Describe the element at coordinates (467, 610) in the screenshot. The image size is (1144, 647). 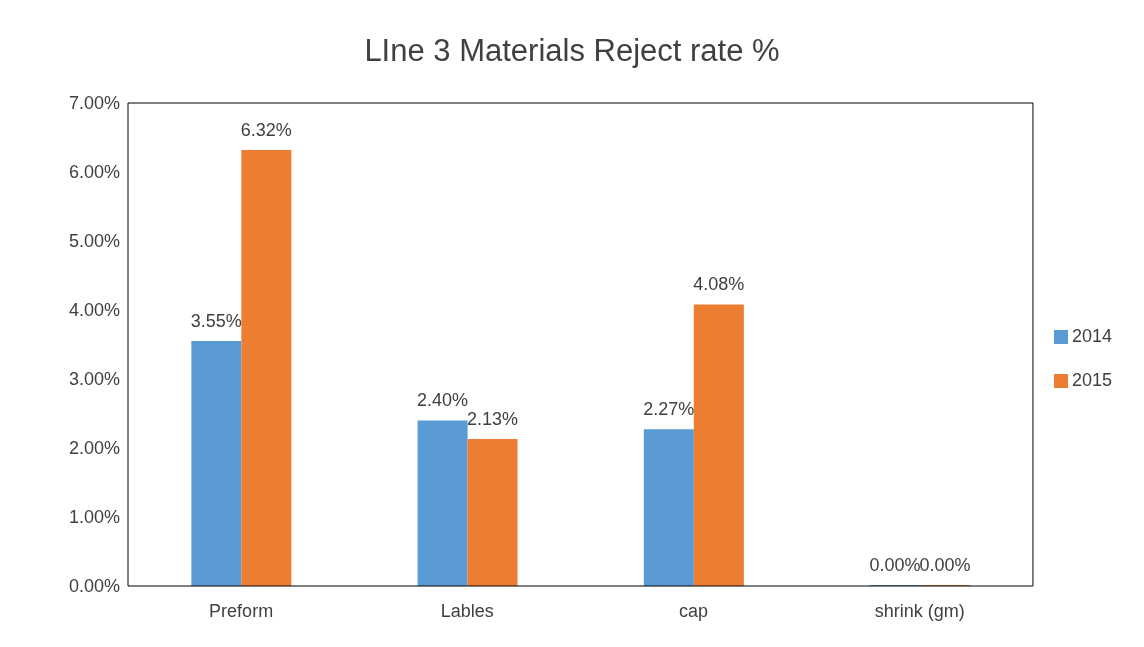
I see `x-tick-label: Lables` at that location.